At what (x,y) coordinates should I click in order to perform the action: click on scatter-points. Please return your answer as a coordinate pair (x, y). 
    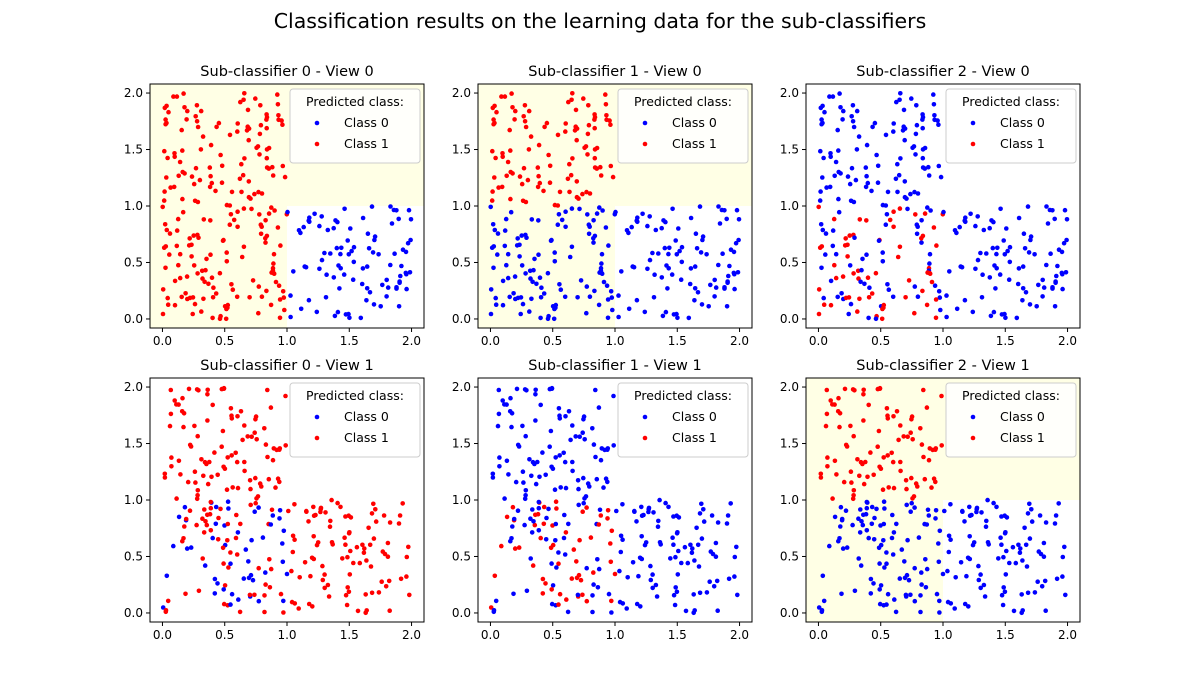
    Looking at the image, I should click on (287, 206).